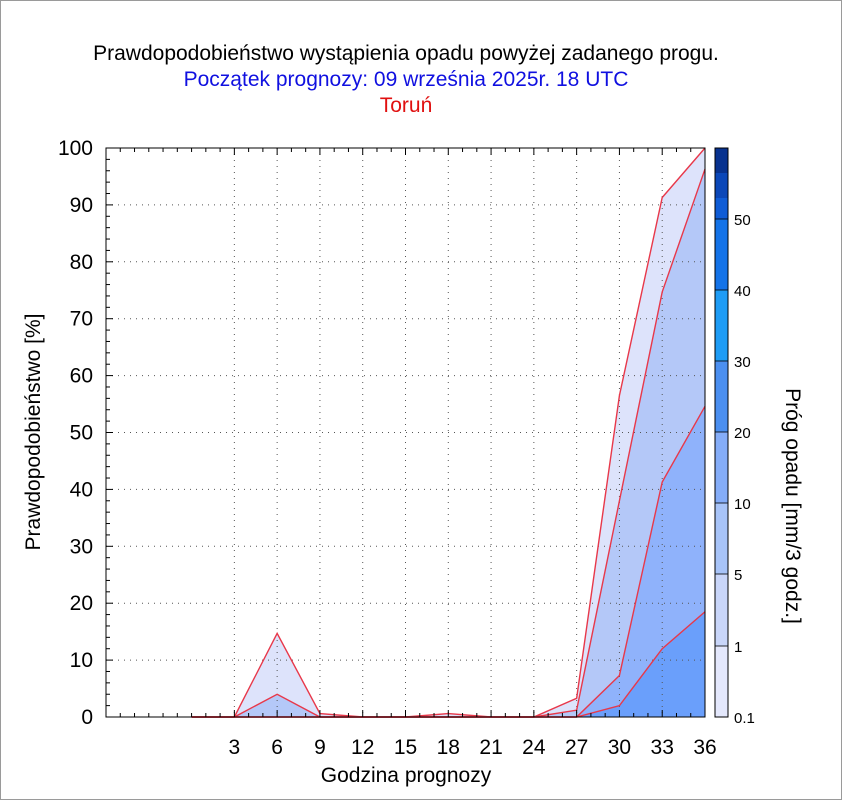 The width and height of the screenshot is (842, 801). Describe the element at coordinates (81, 262) in the screenshot. I see `y-tick-label: 80` at that location.